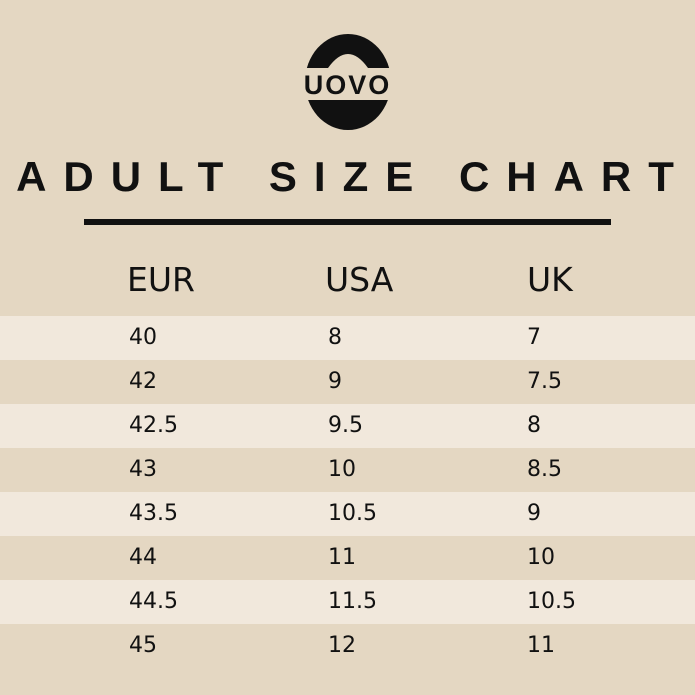 This screenshot has width=695, height=695. Describe the element at coordinates (352, 513) in the screenshot. I see `usa-cell: 10.5` at that location.